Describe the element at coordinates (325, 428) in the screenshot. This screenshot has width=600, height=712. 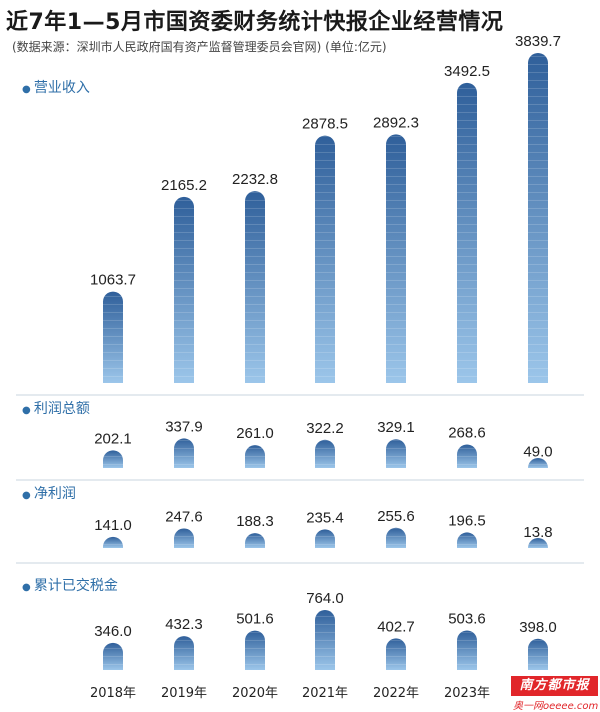
I see `bar-value-label: 322.2` at that location.